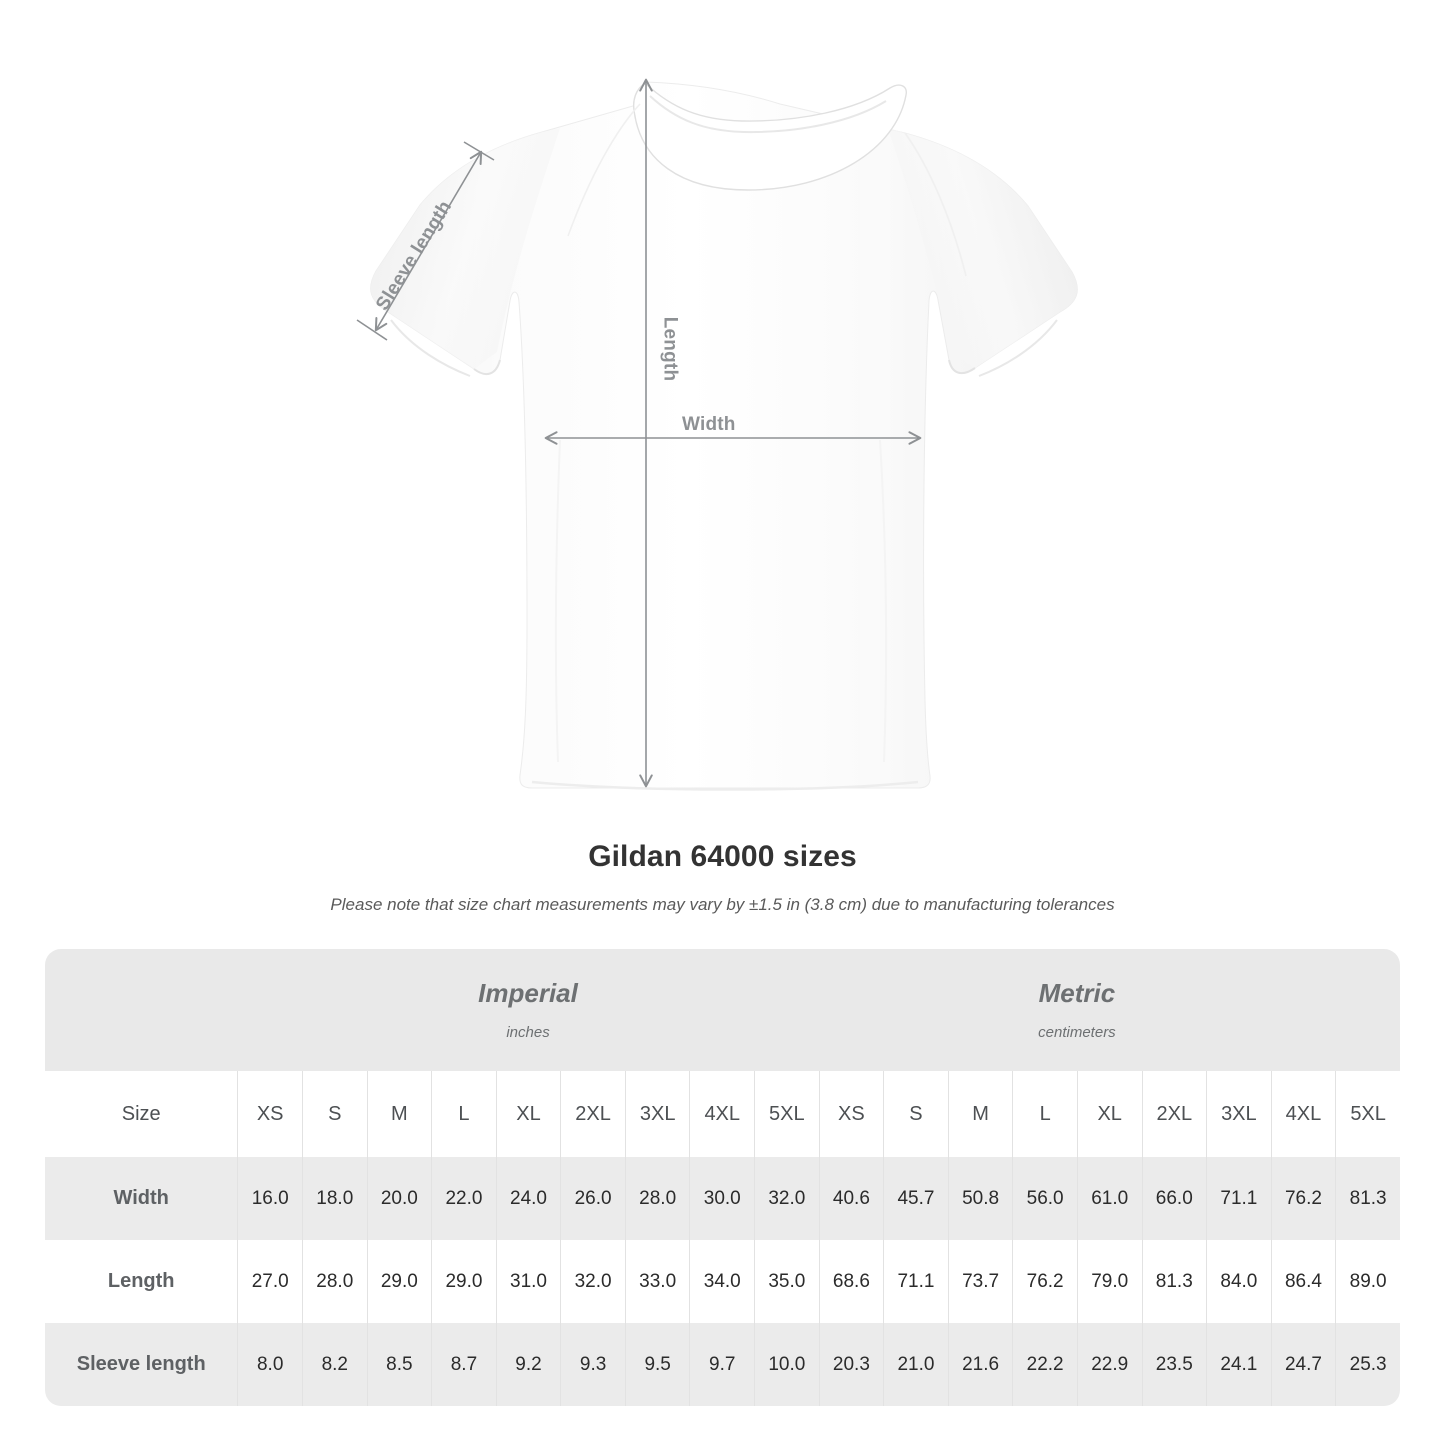  Describe the element at coordinates (657, 1114) in the screenshot. I see `size-col-imperial-3xl: 3XL` at that location.